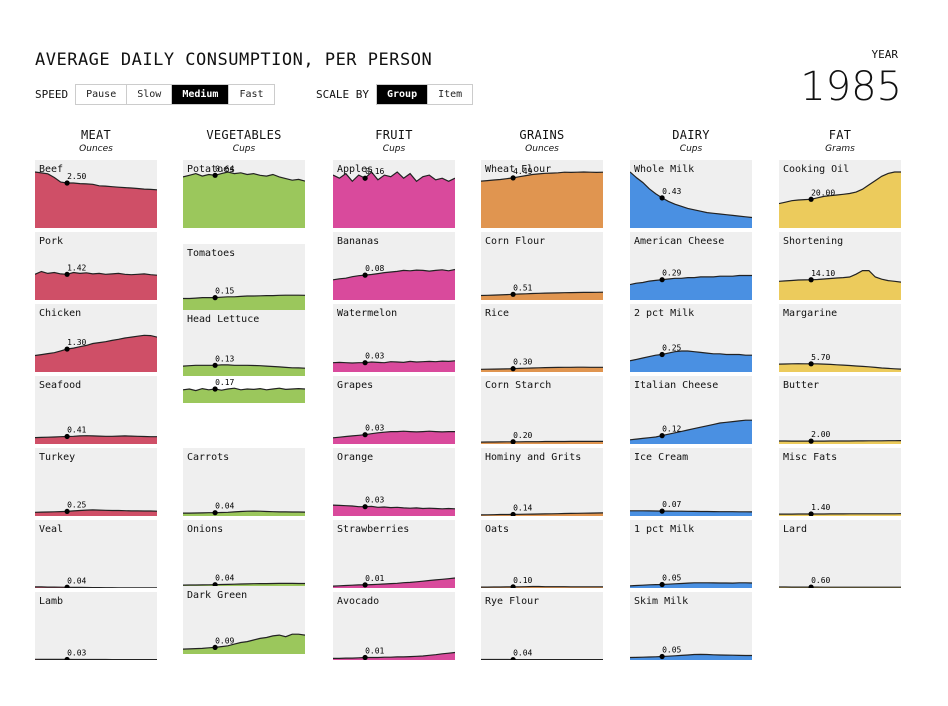 The width and height of the screenshot is (948, 706). Describe the element at coordinates (60, 313) in the screenshot. I see `item-label: Chicken` at that location.